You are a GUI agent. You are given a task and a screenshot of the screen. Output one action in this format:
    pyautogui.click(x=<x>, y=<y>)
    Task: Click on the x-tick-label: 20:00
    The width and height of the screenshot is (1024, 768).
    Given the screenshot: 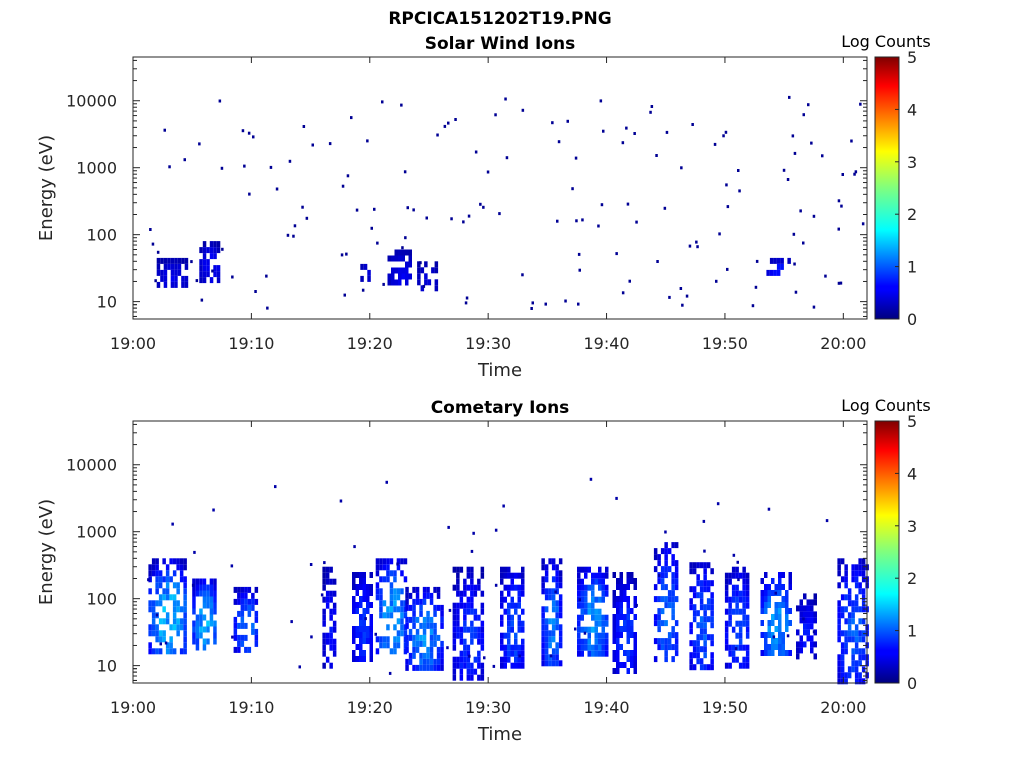 What is the action you would take?
    pyautogui.click(x=843, y=707)
    